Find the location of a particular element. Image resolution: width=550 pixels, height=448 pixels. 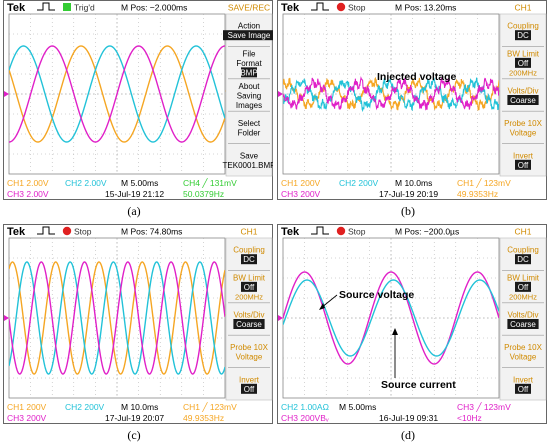

menu-item-sub: 200MHz is located at coordinates (249, 296).